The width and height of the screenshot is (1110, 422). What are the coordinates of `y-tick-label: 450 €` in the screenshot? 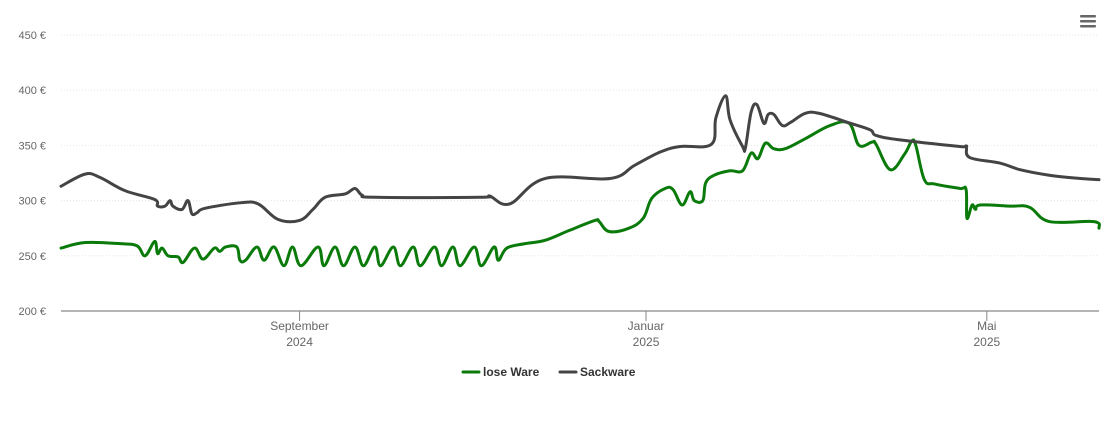 It's located at (32, 36).